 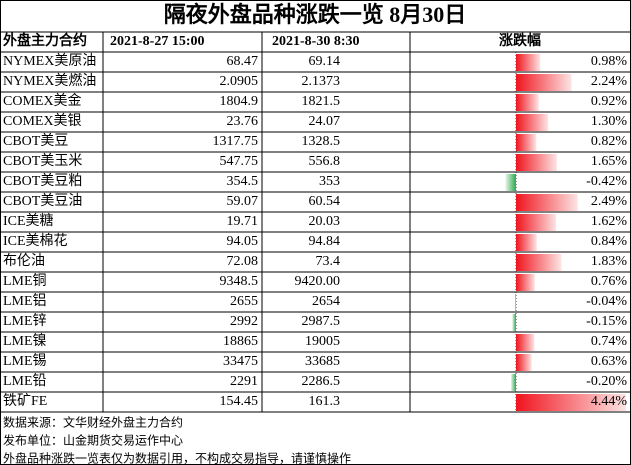 I want to click on curr-cell: 1328.5, so click(x=321, y=141).